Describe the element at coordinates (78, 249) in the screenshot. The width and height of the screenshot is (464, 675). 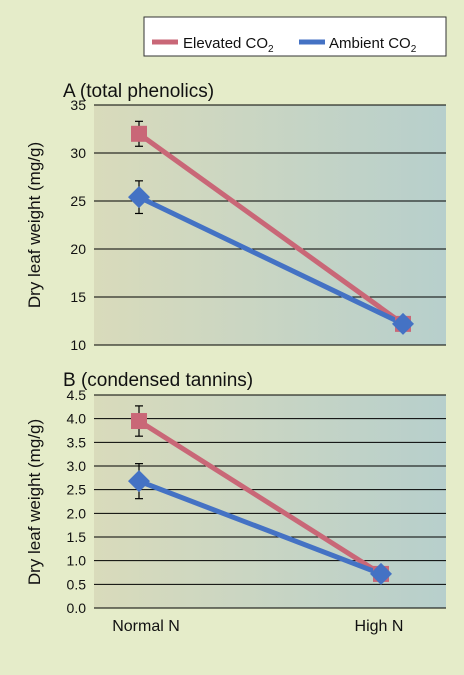
I see `y-tick-label: 20` at that location.